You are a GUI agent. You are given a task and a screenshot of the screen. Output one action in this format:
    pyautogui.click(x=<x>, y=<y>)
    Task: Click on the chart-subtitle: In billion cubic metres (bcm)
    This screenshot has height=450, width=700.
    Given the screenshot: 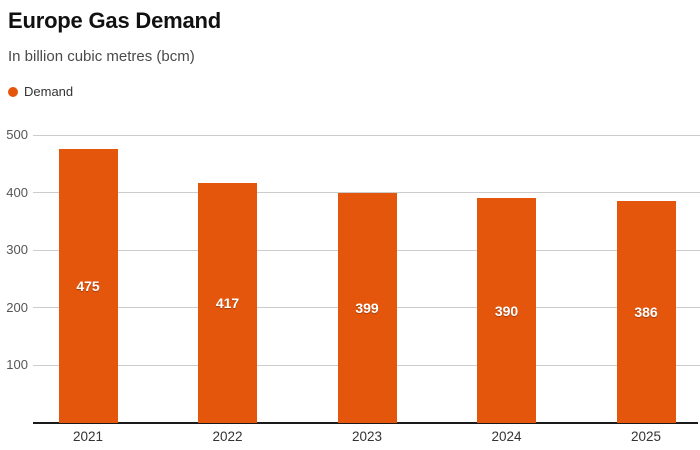 What is the action you would take?
    pyautogui.click(x=101, y=56)
    